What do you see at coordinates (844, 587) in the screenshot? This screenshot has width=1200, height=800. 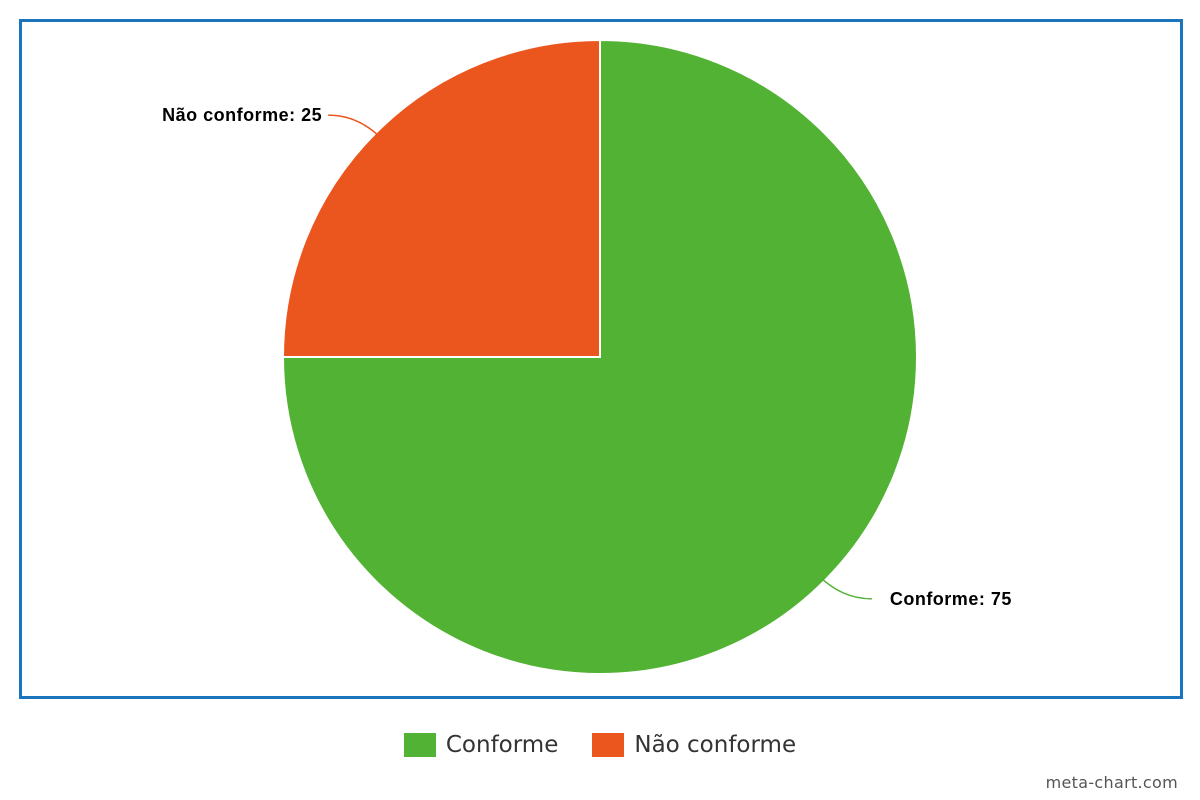 I see `connector-conforme` at bounding box center [844, 587].